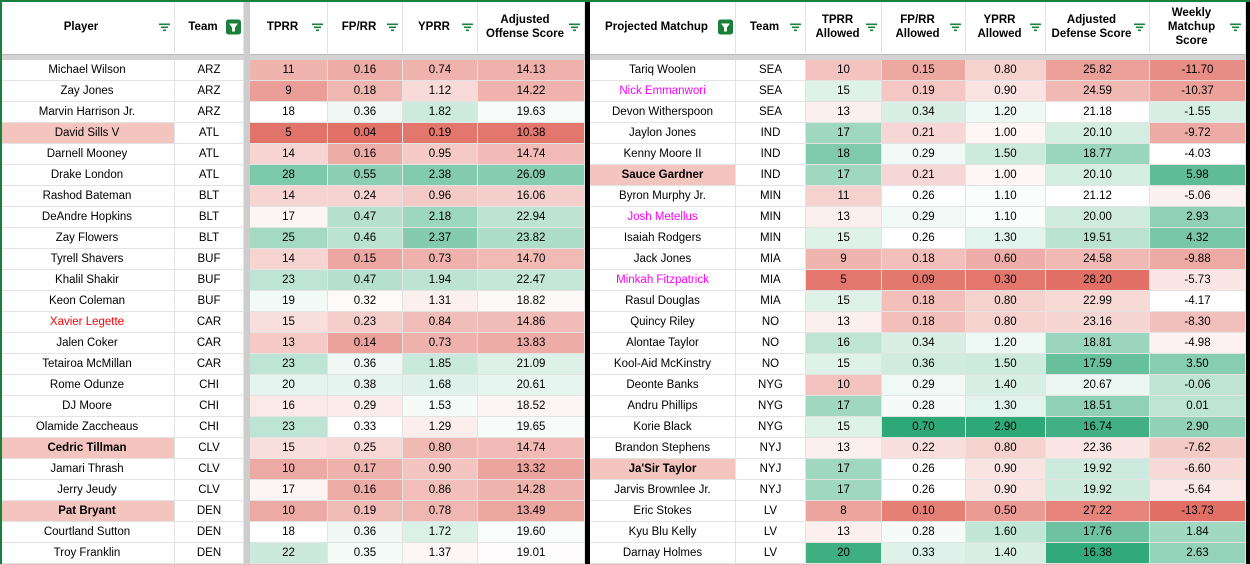 The image size is (1250, 565). I want to click on stat-cell: 23.16, so click(1098, 322).